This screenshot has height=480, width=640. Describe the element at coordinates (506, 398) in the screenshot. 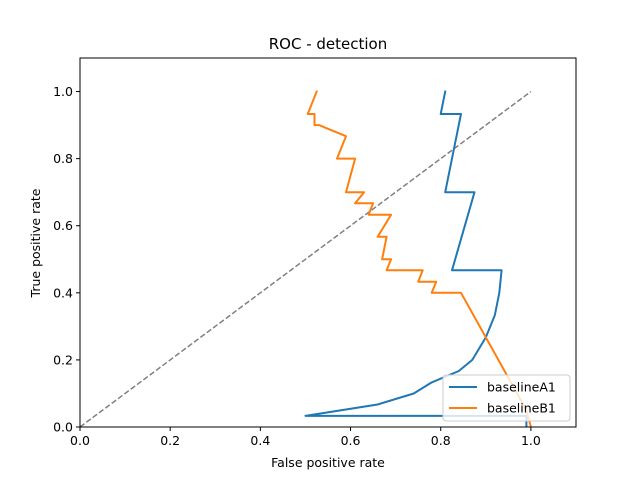

I see `legend: baselineA1 baselineB1` at that location.